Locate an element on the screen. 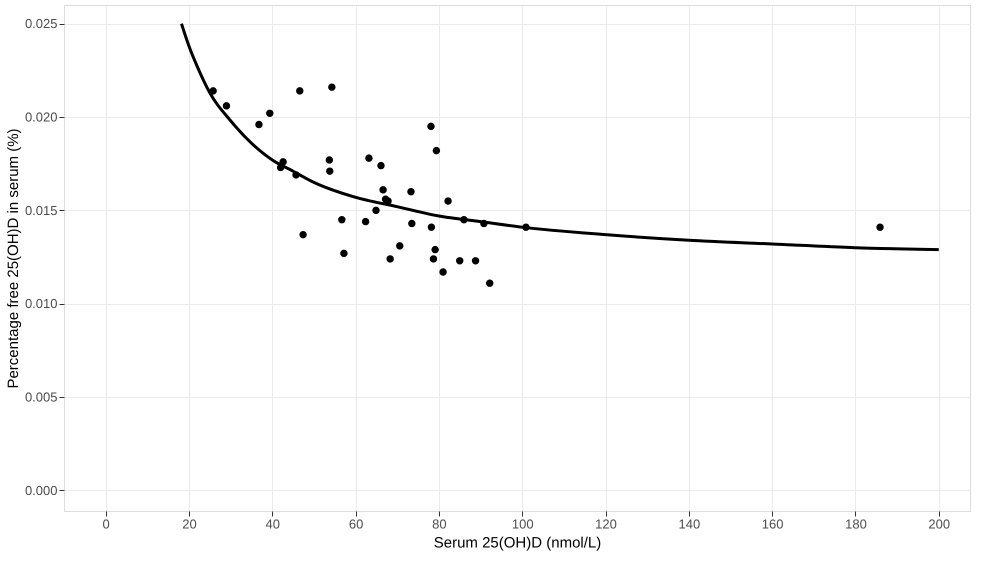 The height and width of the screenshot is (561, 981). y-tick-label: 0.010 is located at coordinates (41, 304).